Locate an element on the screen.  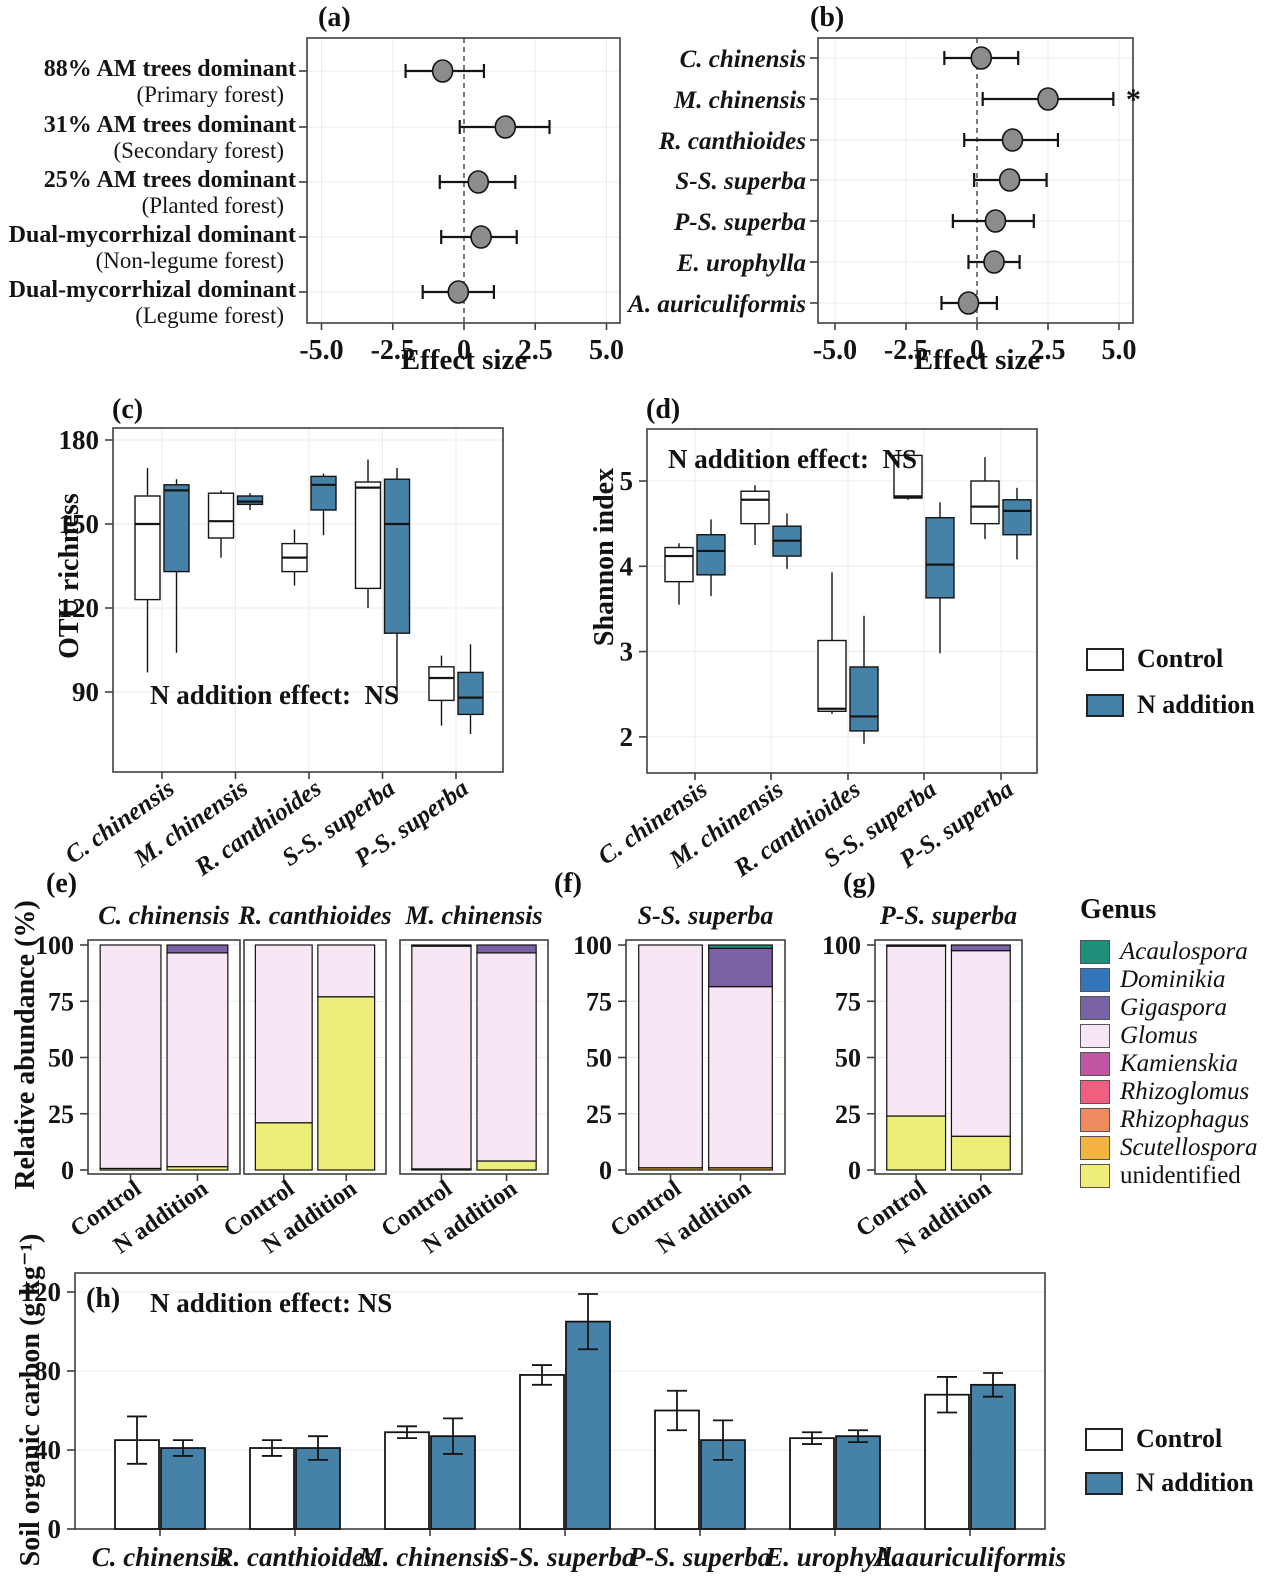
facet-title: S-S. superba is located at coordinates (706, 915).